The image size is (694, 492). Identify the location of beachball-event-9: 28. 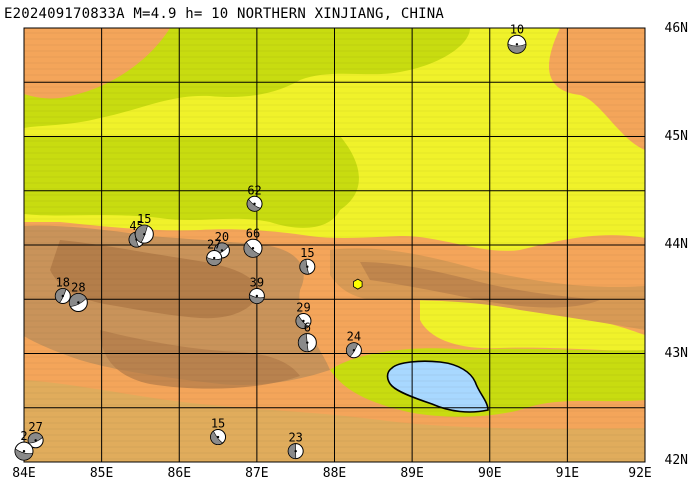
(78, 297).